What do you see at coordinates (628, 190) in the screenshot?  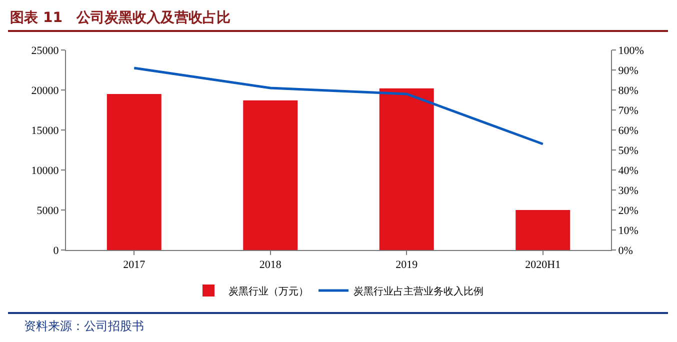 I see `y2-tick-label: 30%` at bounding box center [628, 190].